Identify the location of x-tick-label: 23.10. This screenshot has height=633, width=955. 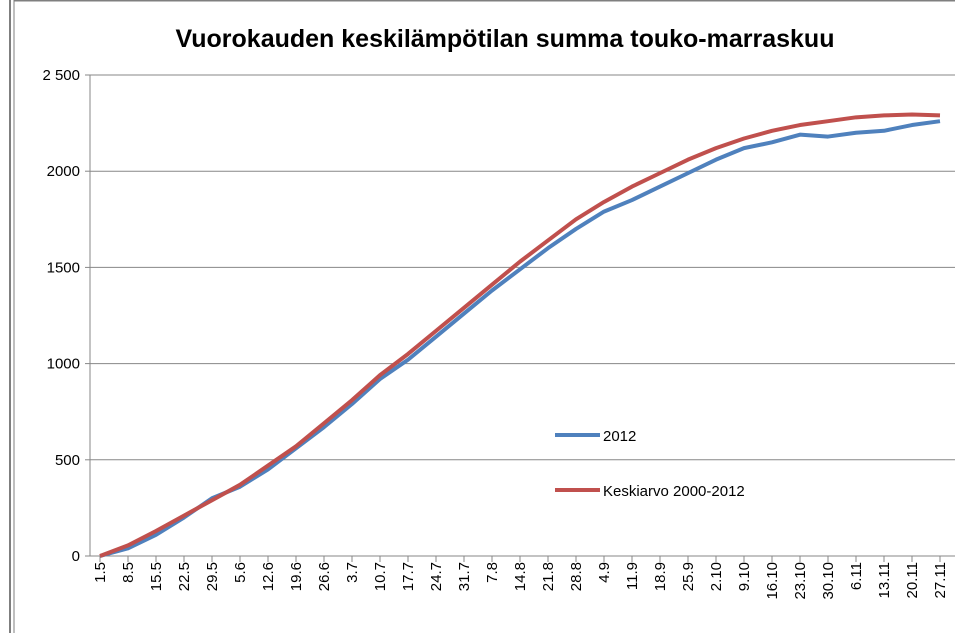
(800, 581).